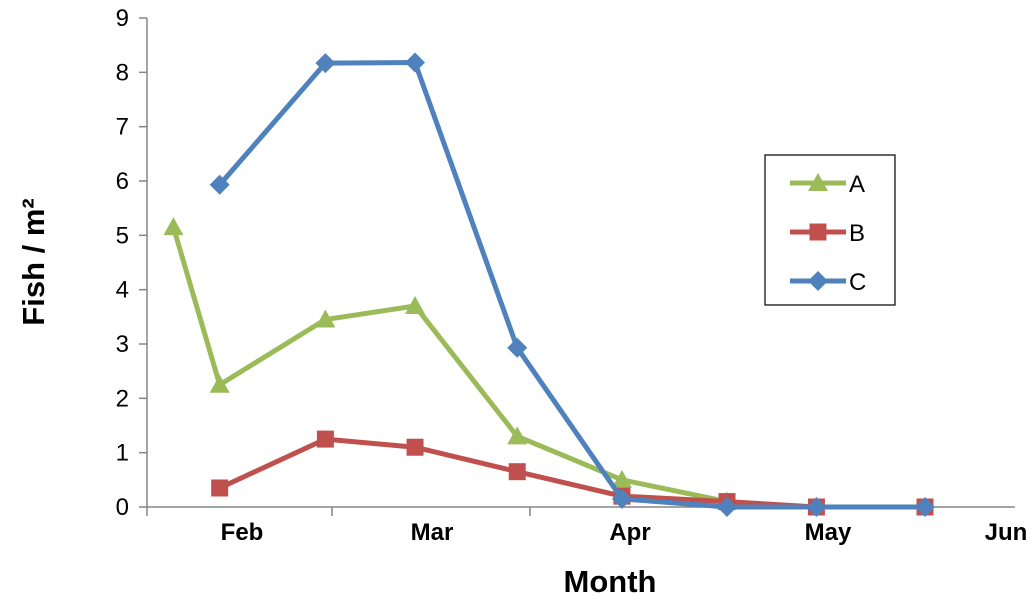 The height and width of the screenshot is (603, 1033). What do you see at coordinates (122, 290) in the screenshot?
I see `y-tick-label: 4` at bounding box center [122, 290].